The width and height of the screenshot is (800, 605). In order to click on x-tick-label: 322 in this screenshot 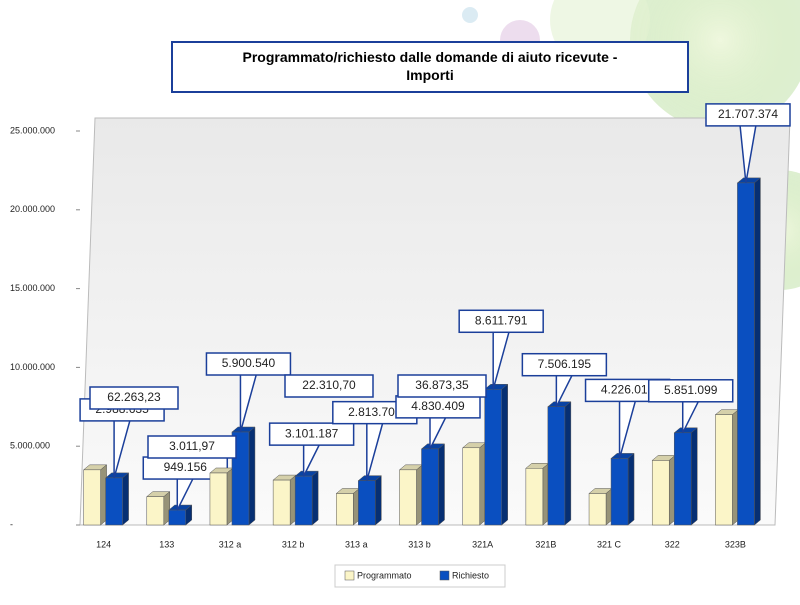, I will do `click(672, 544)`.